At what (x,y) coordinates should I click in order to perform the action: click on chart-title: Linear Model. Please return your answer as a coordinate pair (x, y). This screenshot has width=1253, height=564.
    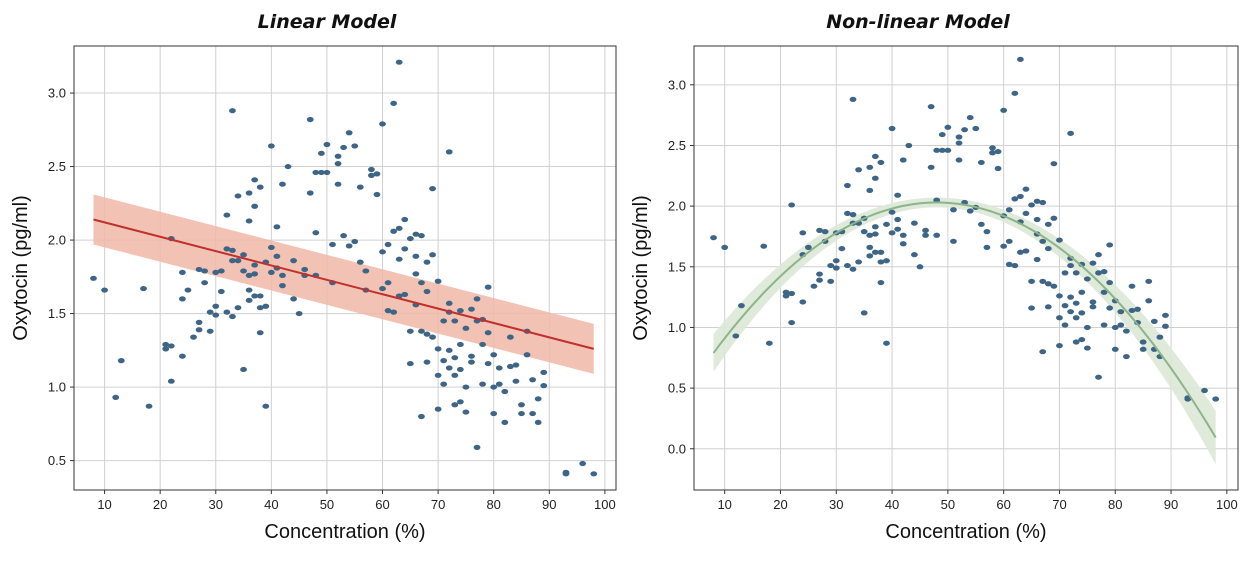
    Looking at the image, I should click on (327, 22).